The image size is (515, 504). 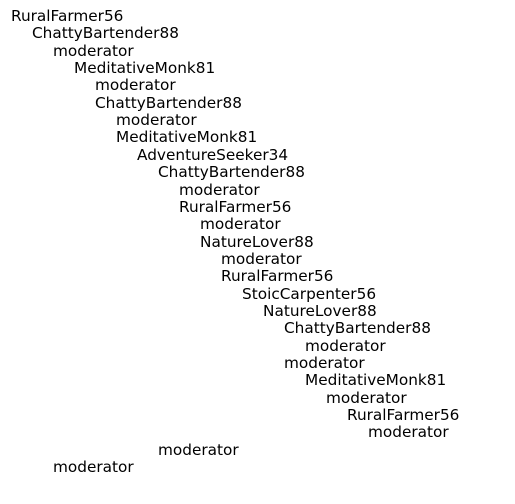 What do you see at coordinates (213, 154) in the screenshot?
I see `tree-node: AdventureSeeker34` at bounding box center [213, 154].